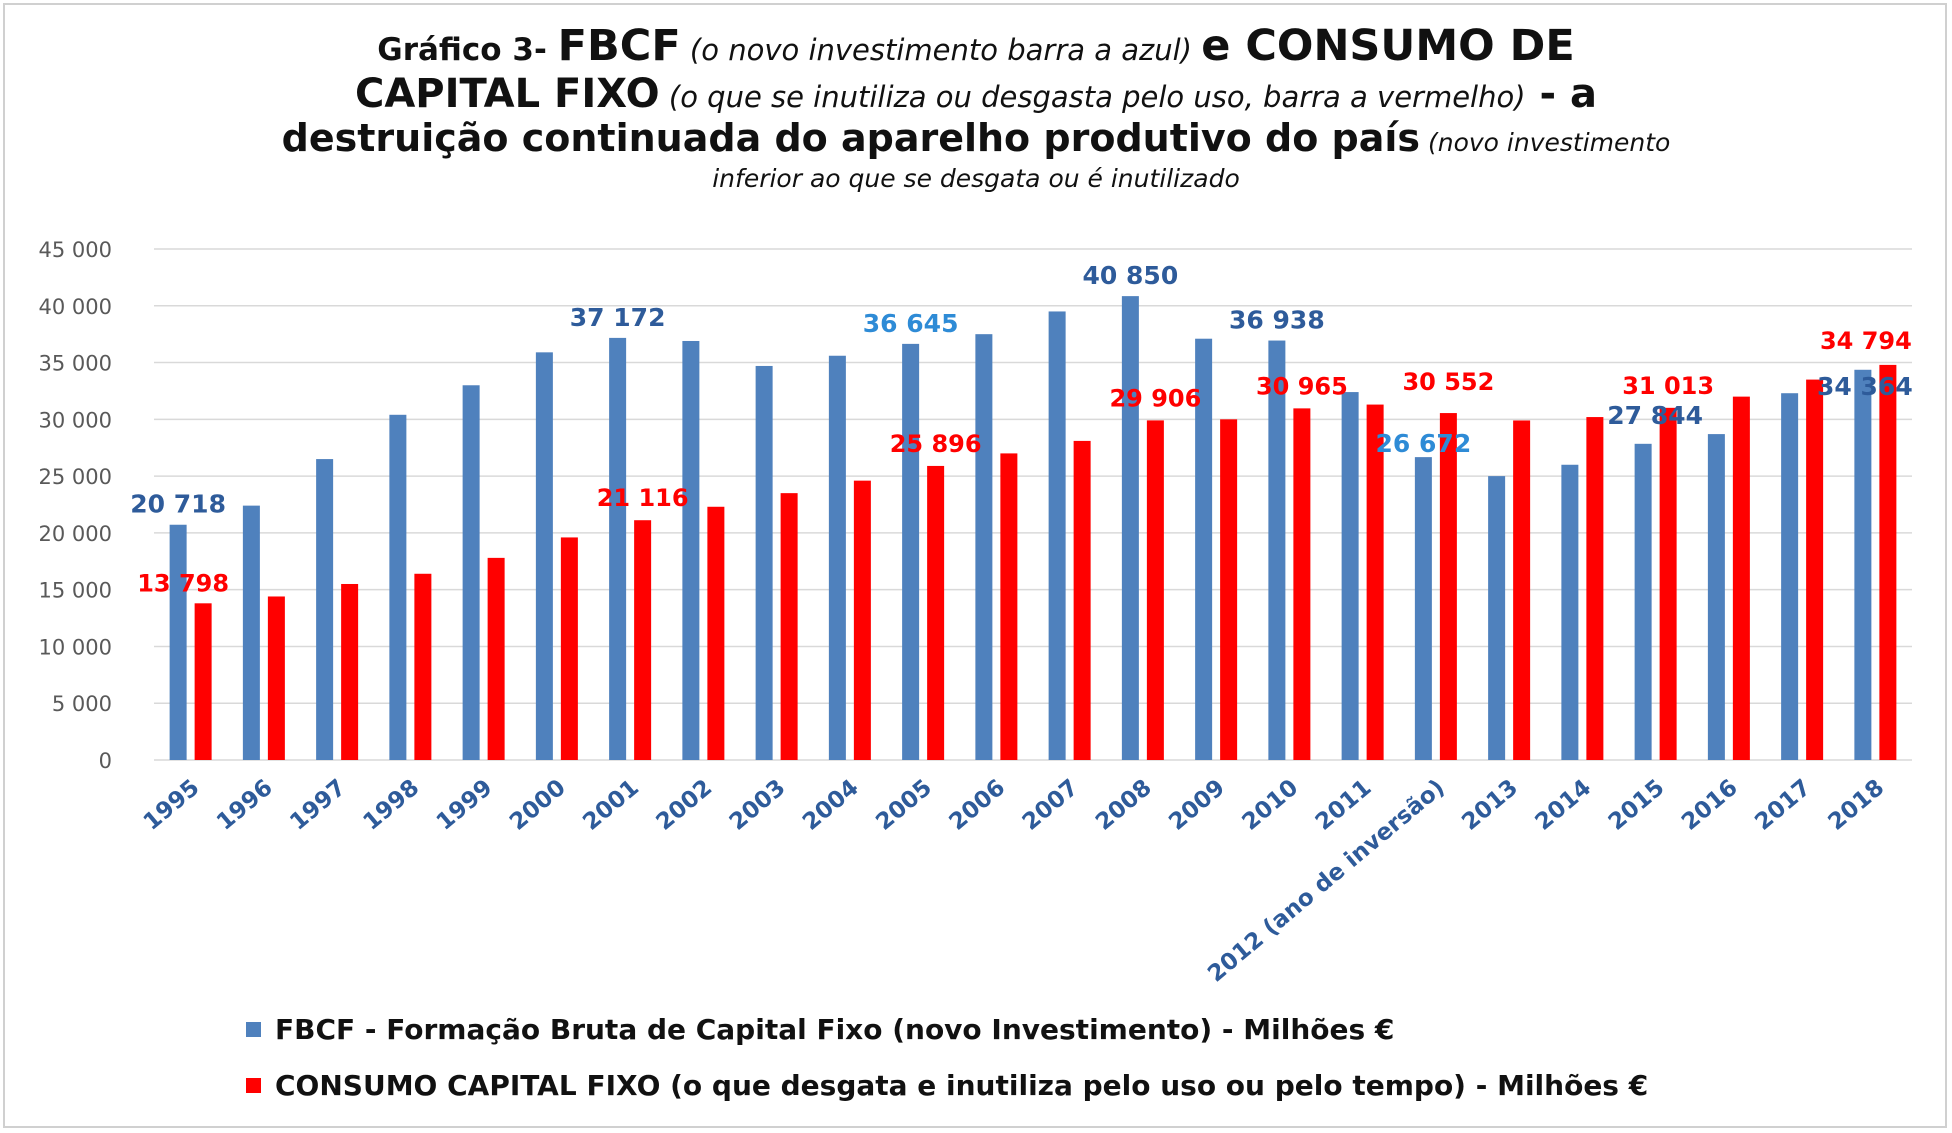 This screenshot has height=1133, width=1952. I want to click on x-tick-label: 2016, so click(1710, 805).